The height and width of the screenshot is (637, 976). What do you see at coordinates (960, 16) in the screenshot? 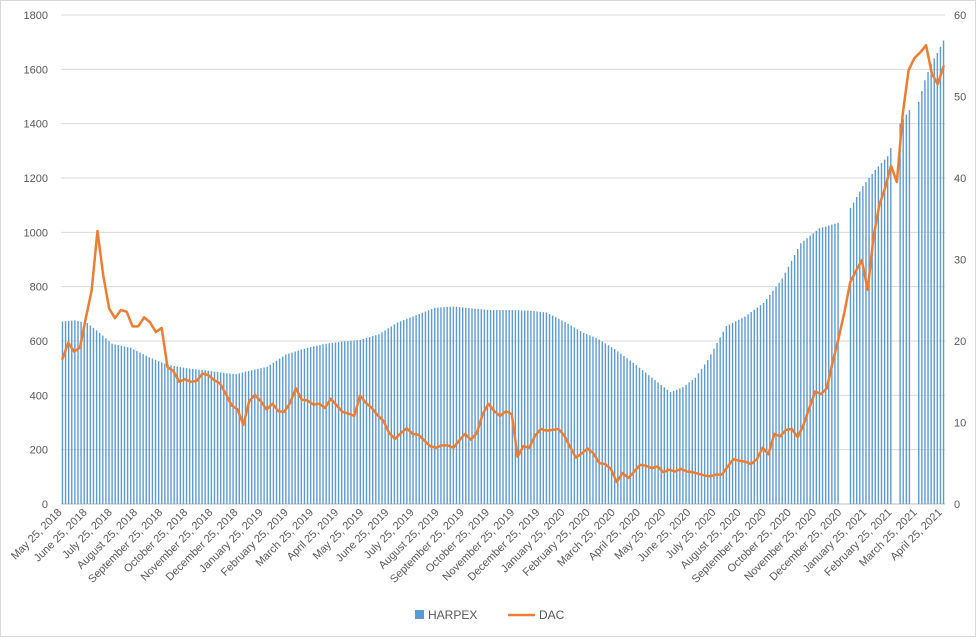
I see `right-axis-tick-label: 60` at bounding box center [960, 16].